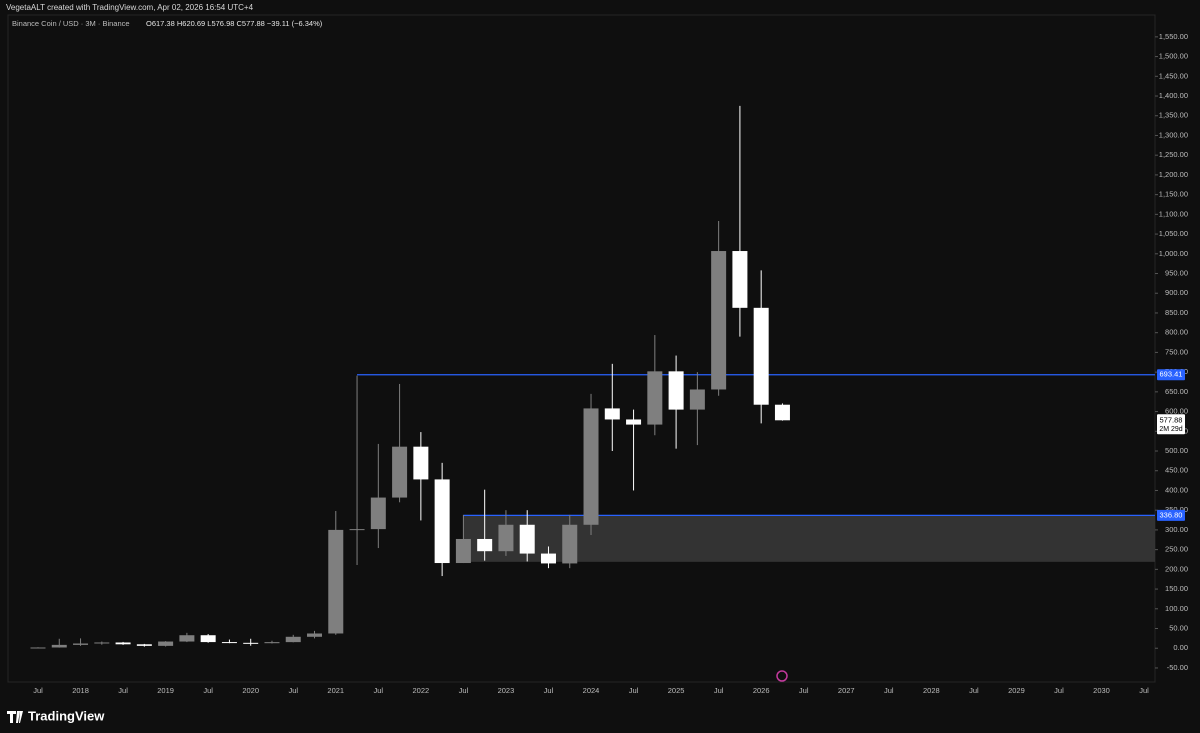  Describe the element at coordinates (1173, 134) in the screenshot. I see `y-tick-label: 1,300.00` at that location.